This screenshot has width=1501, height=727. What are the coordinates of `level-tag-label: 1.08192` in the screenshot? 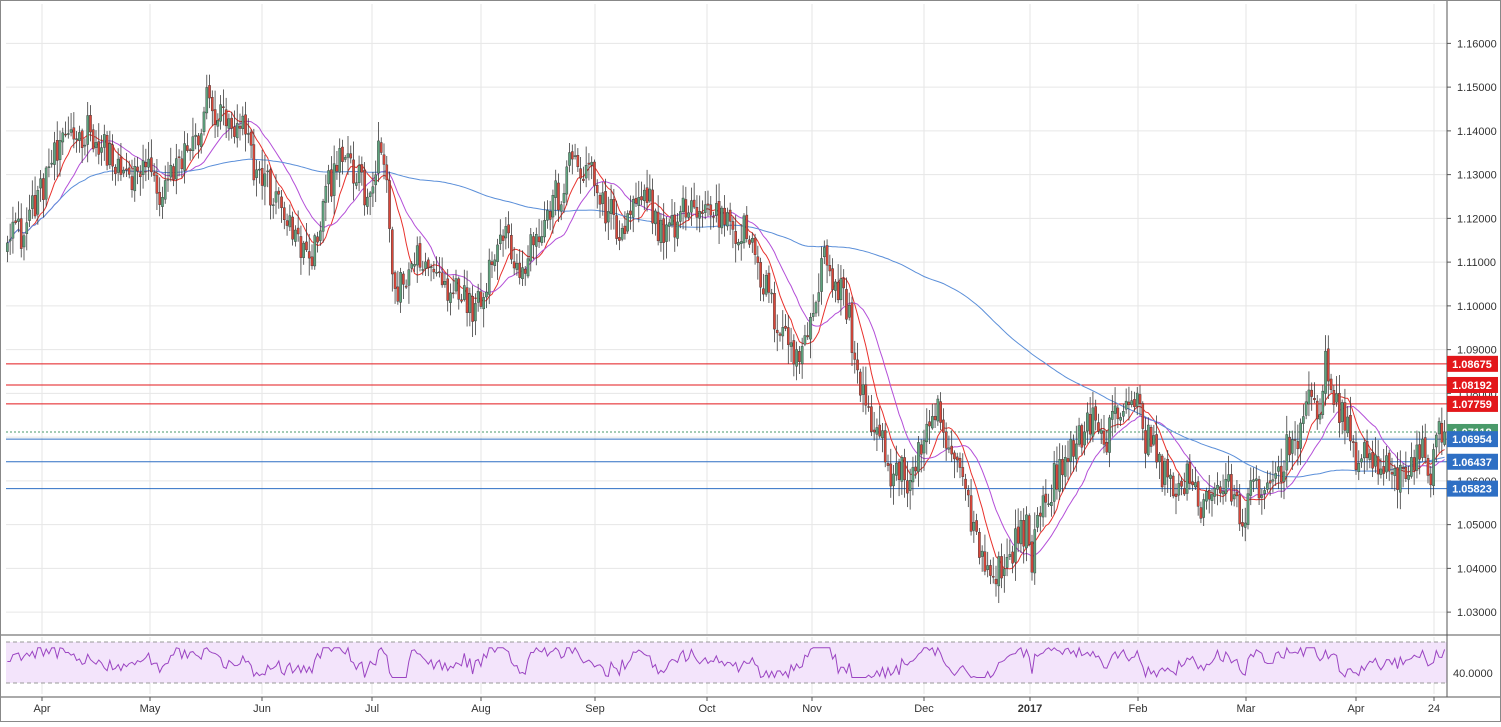 It's located at (1472, 386).